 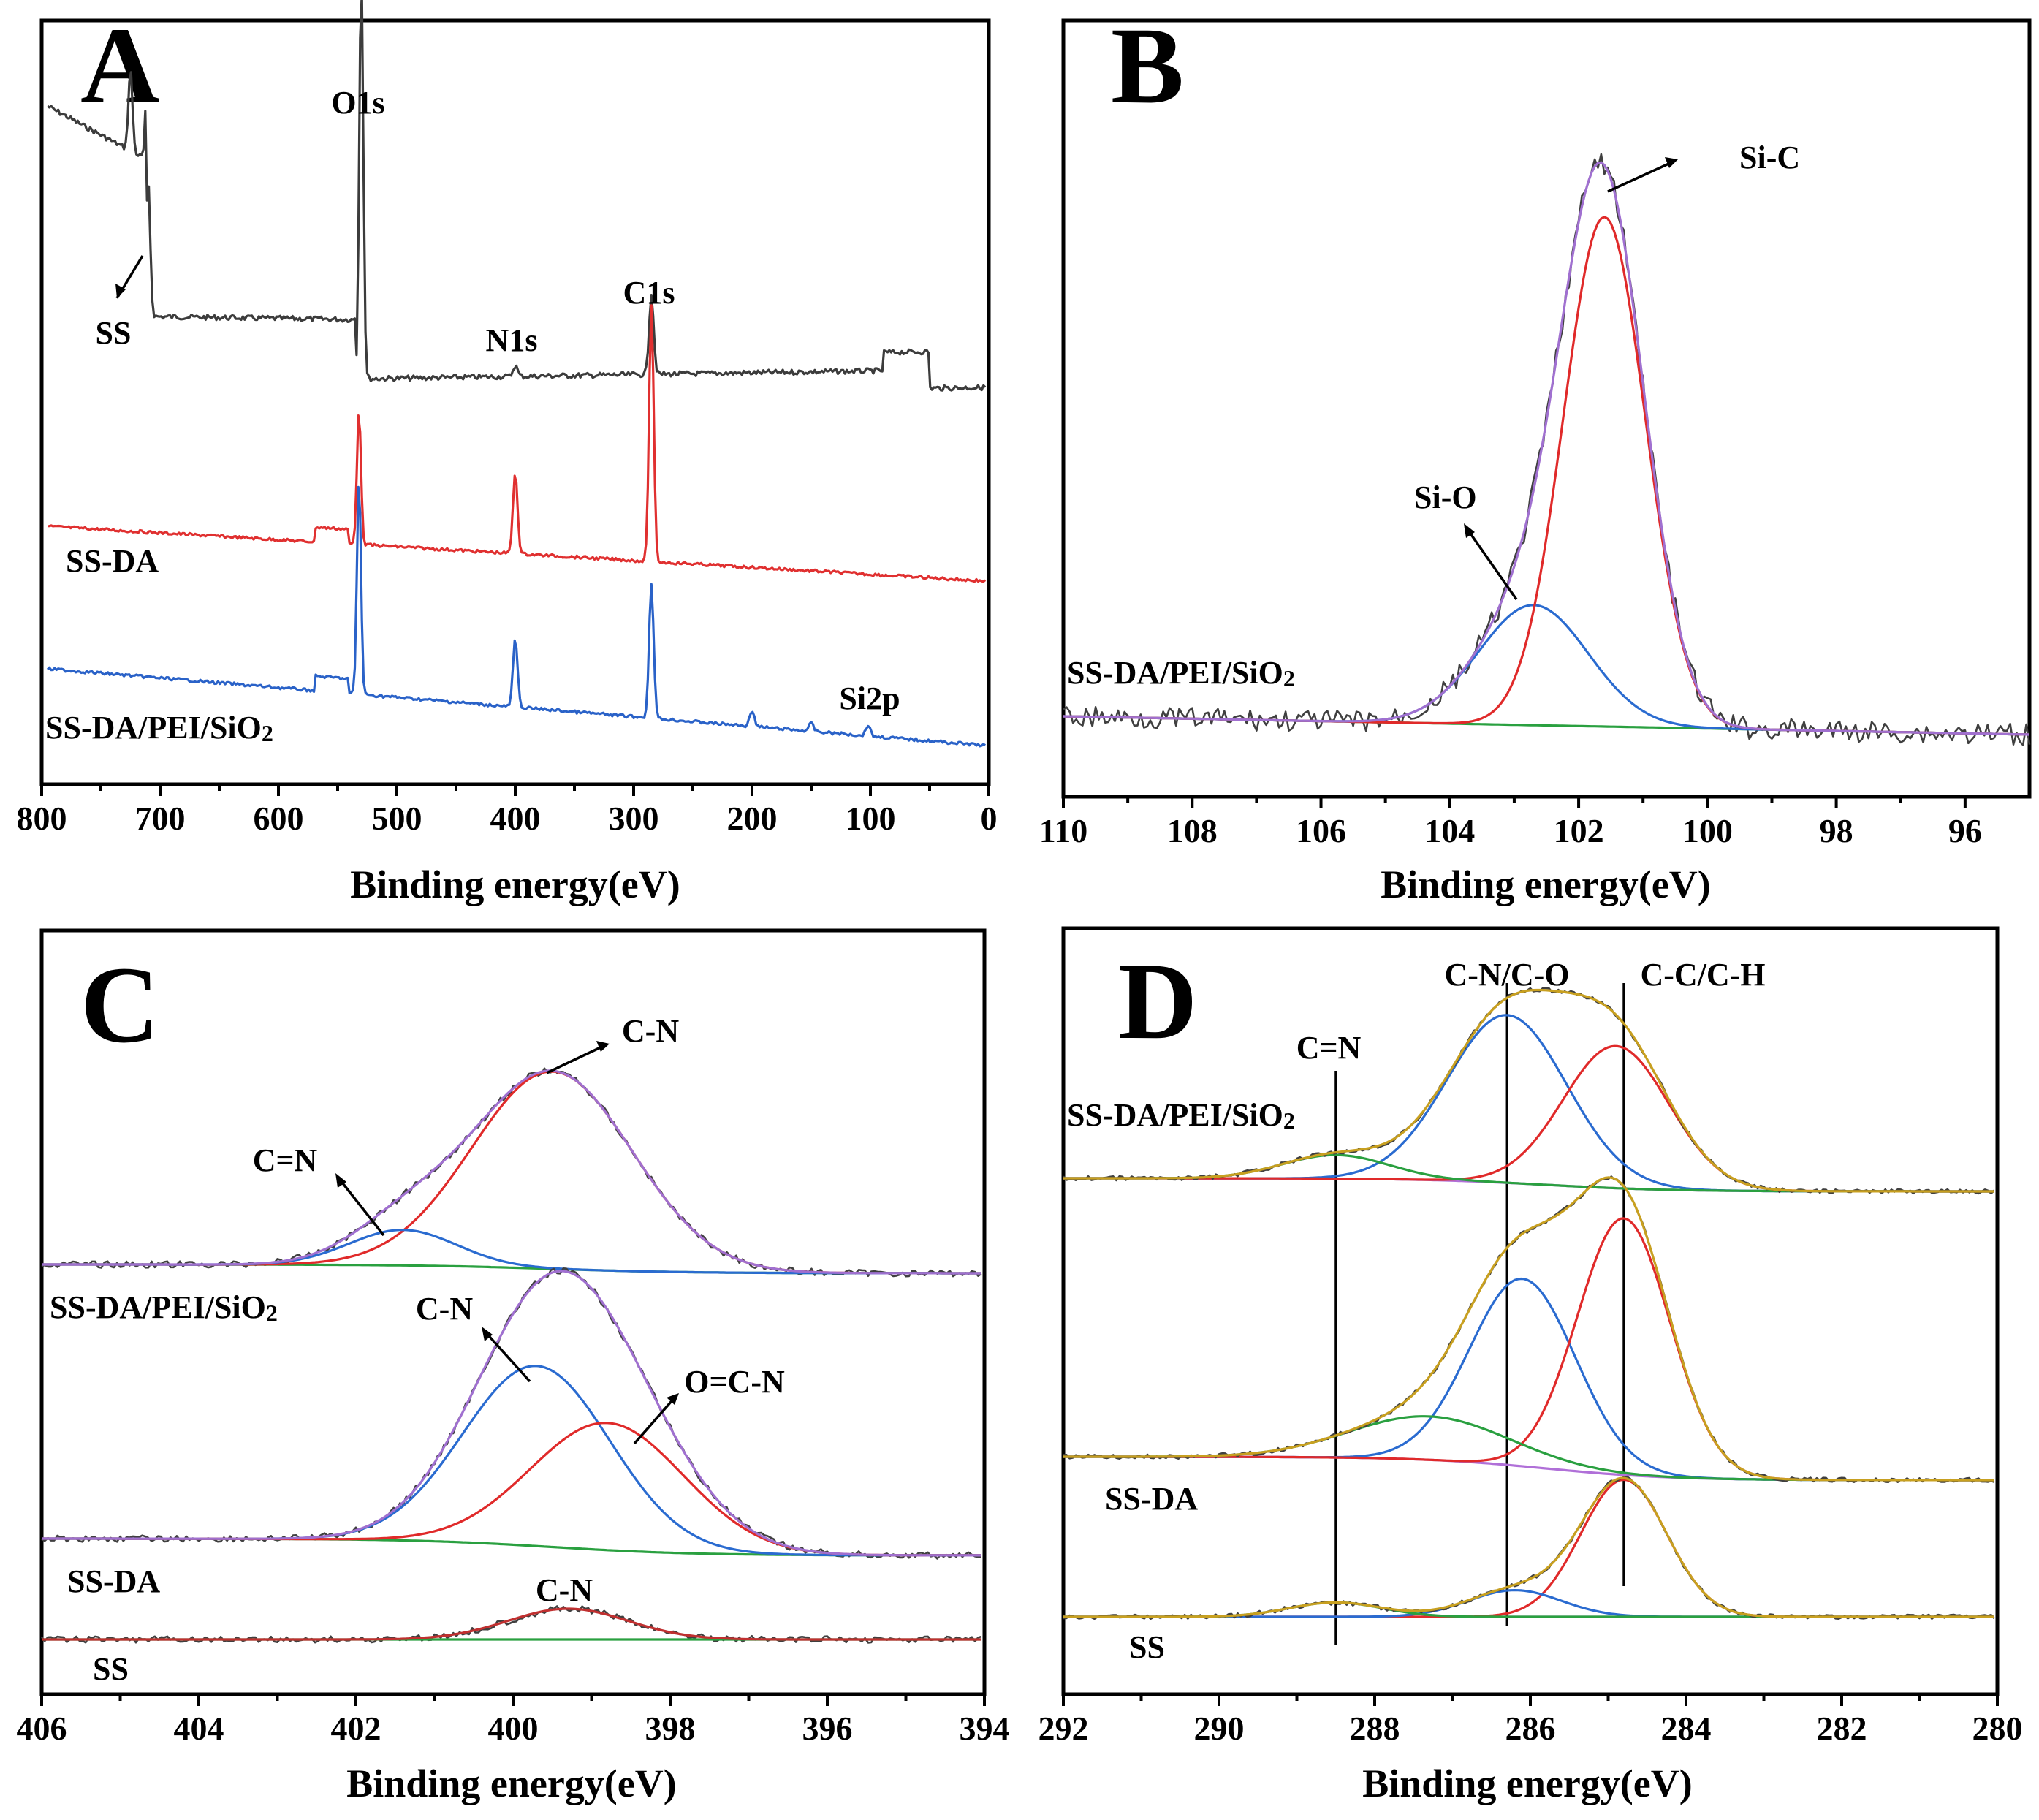 What do you see at coordinates (1219, 1728) in the screenshot?
I see `x-tick-label: 290` at bounding box center [1219, 1728].